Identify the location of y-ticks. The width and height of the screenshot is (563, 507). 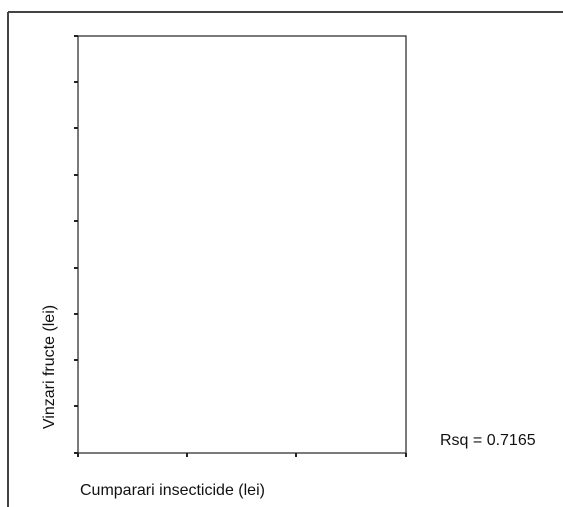
(76, 244).